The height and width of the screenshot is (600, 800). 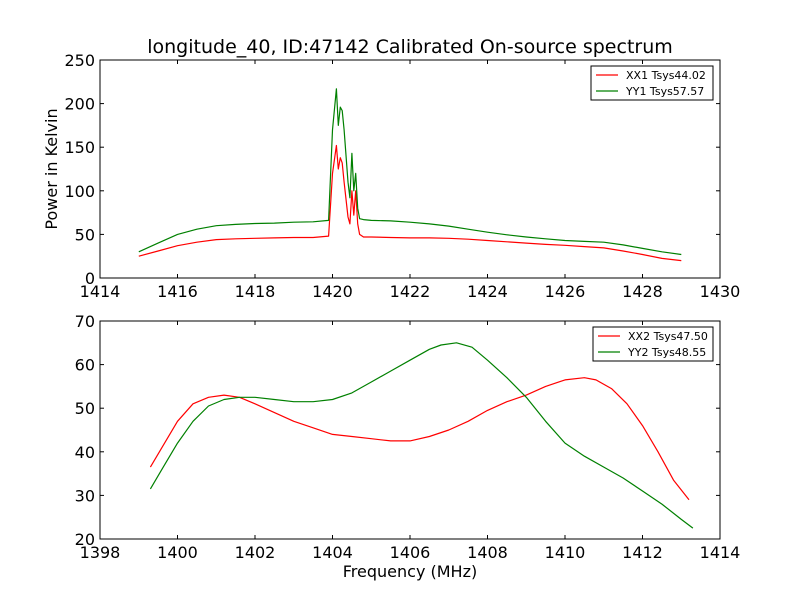 What do you see at coordinates (85, 495) in the screenshot?
I see `y-tick-label: 30` at bounding box center [85, 495].